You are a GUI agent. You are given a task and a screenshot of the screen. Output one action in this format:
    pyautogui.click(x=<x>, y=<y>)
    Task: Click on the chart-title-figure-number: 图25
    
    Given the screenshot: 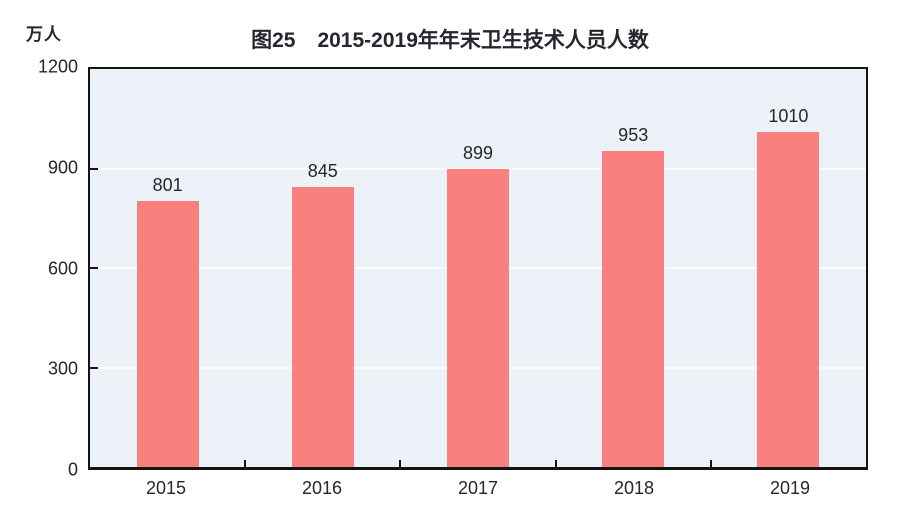 What is the action you would take?
    pyautogui.click(x=273, y=40)
    